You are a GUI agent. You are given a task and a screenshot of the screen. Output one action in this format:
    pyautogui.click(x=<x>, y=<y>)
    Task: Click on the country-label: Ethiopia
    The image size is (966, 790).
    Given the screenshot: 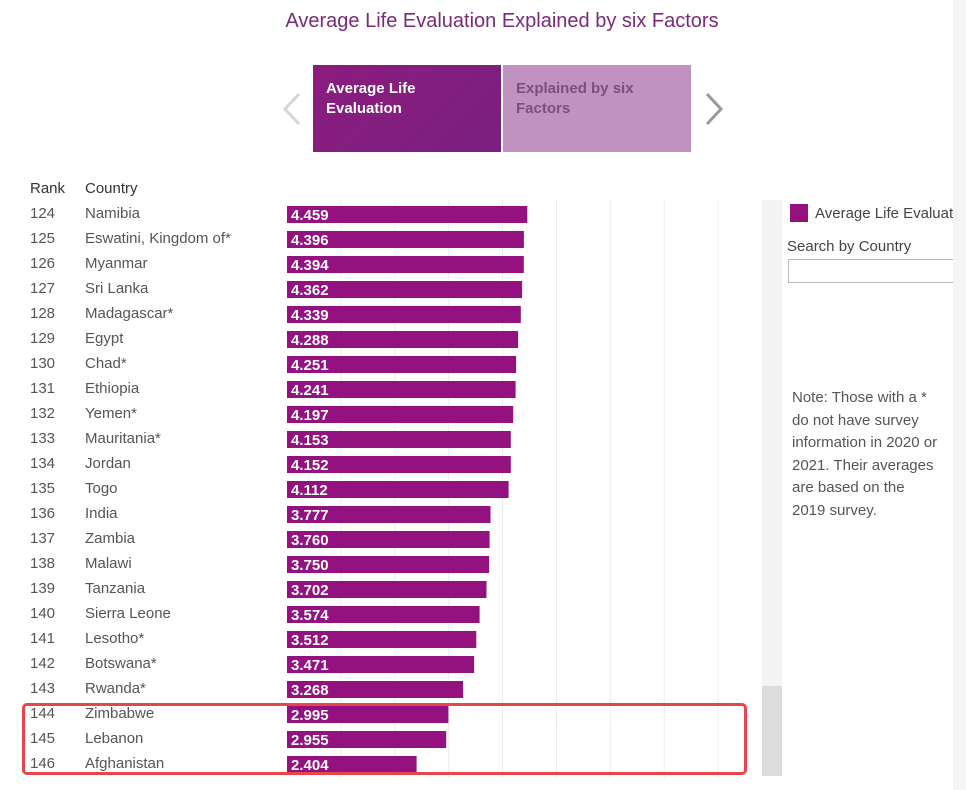 What is the action you would take?
    pyautogui.click(x=112, y=388)
    